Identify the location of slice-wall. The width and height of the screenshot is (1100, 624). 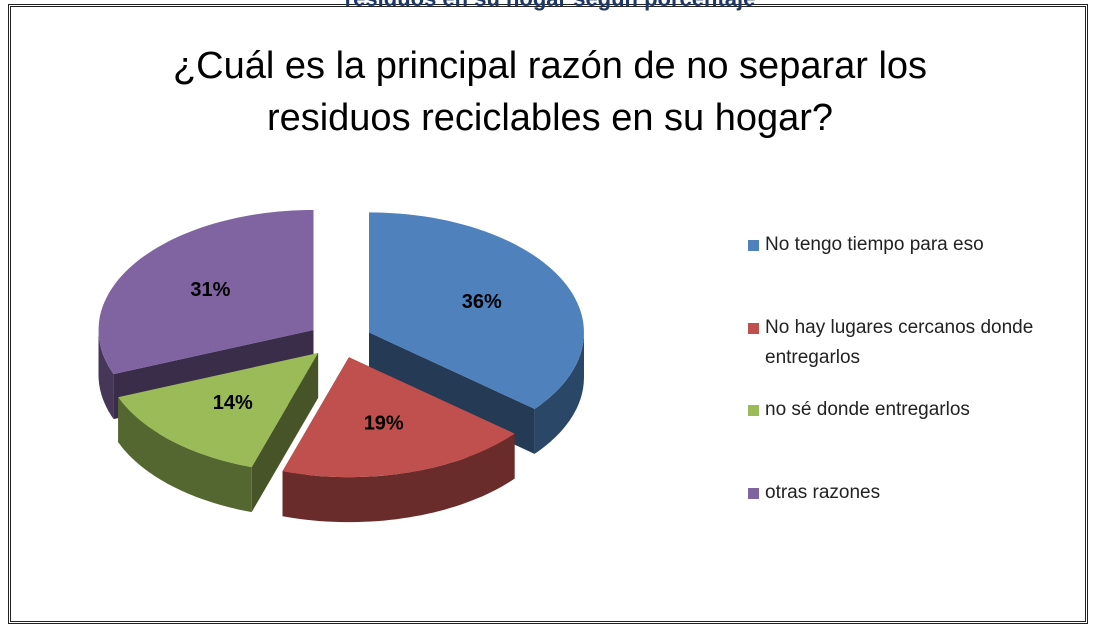
(452, 393).